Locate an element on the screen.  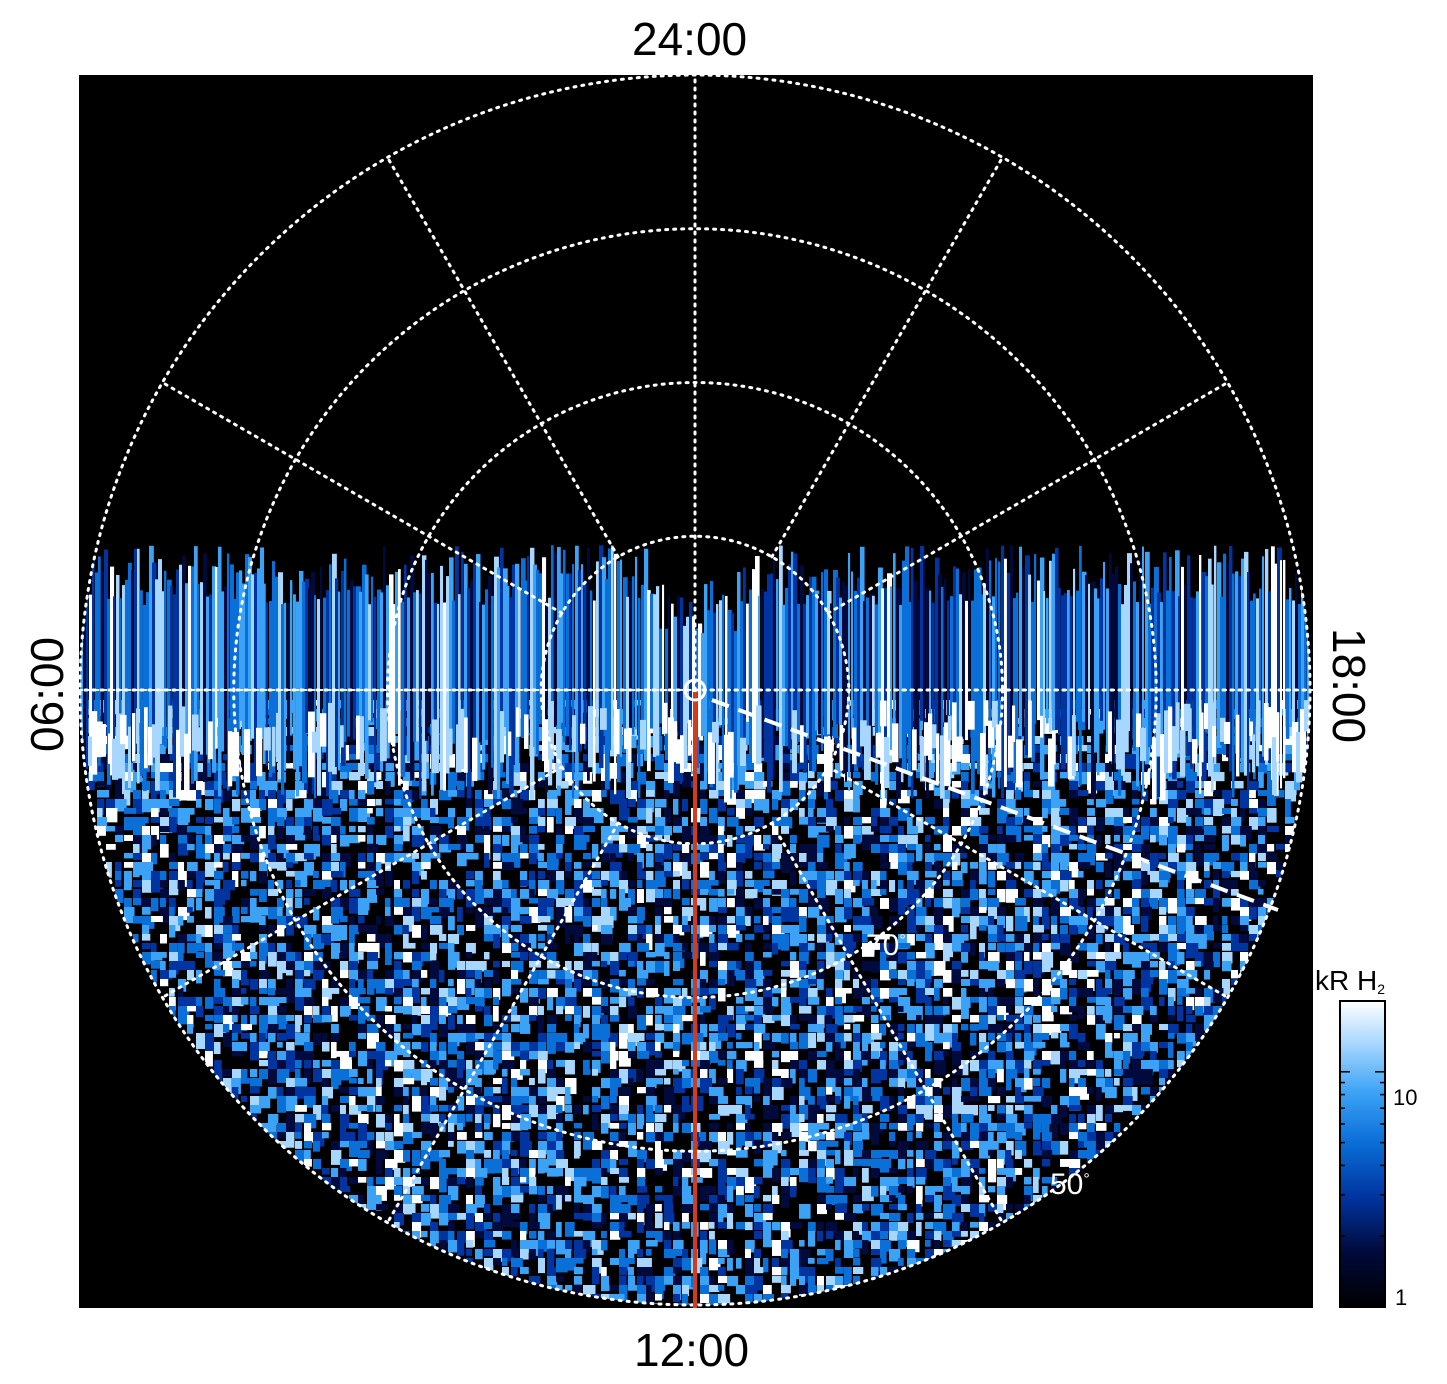
colorbar-ticks is located at coordinates (1362, 1118).